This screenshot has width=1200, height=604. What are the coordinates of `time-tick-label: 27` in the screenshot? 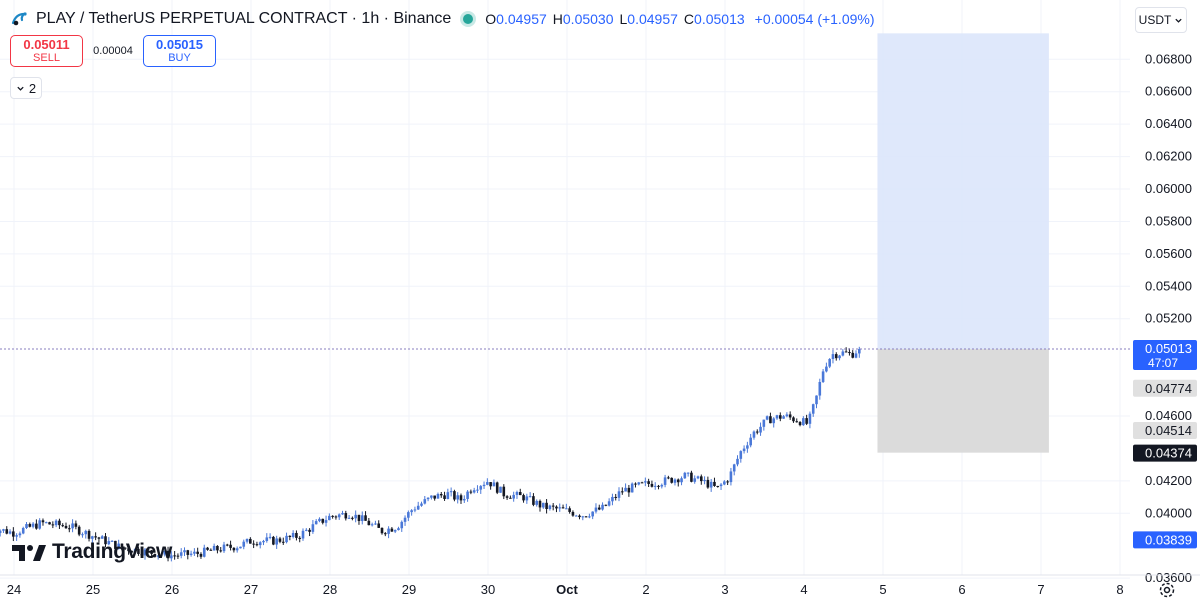 It's located at (251, 589).